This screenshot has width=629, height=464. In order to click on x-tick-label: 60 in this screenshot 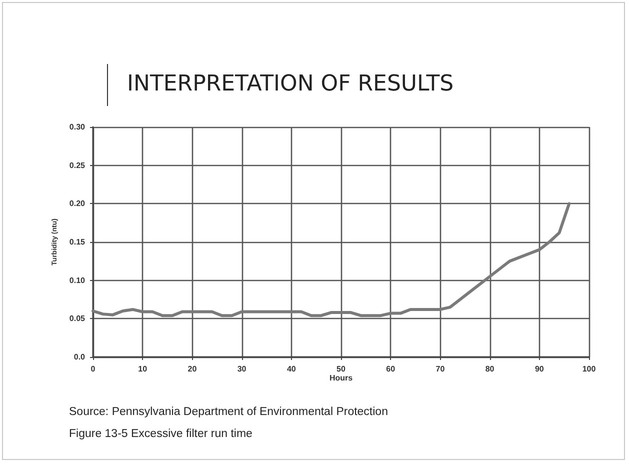, I will do `click(391, 369)`.